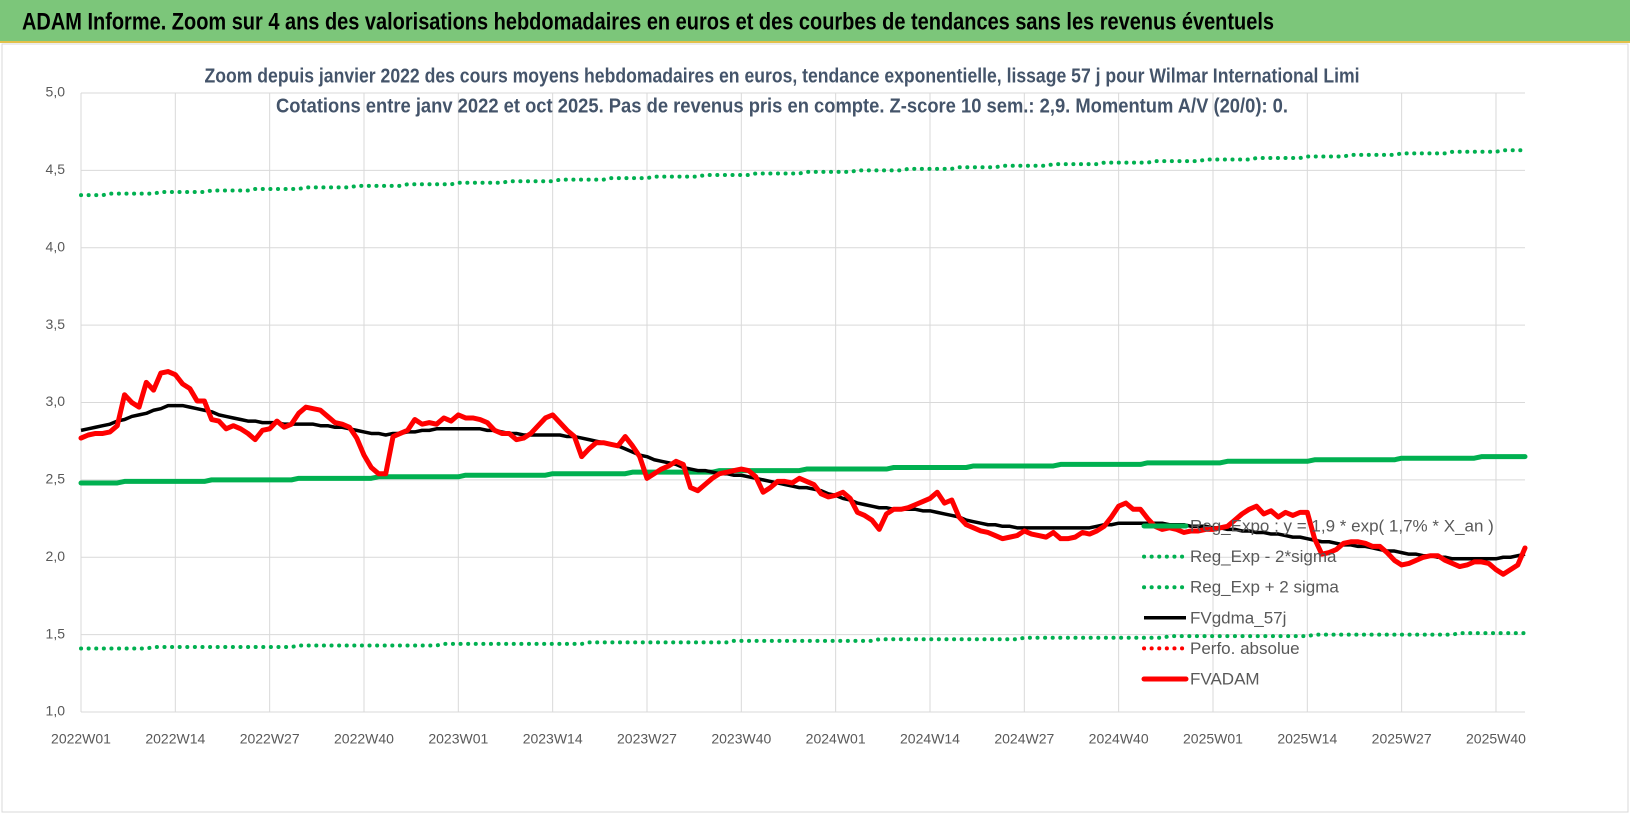  What do you see at coordinates (56, 711) in the screenshot?
I see `y-tick-label: 1,0` at bounding box center [56, 711].